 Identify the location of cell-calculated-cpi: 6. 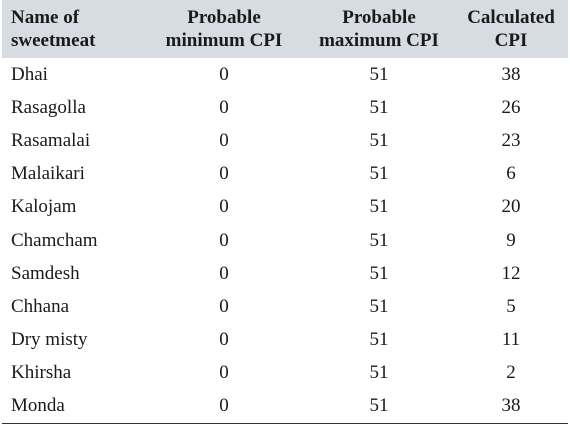
(511, 174).